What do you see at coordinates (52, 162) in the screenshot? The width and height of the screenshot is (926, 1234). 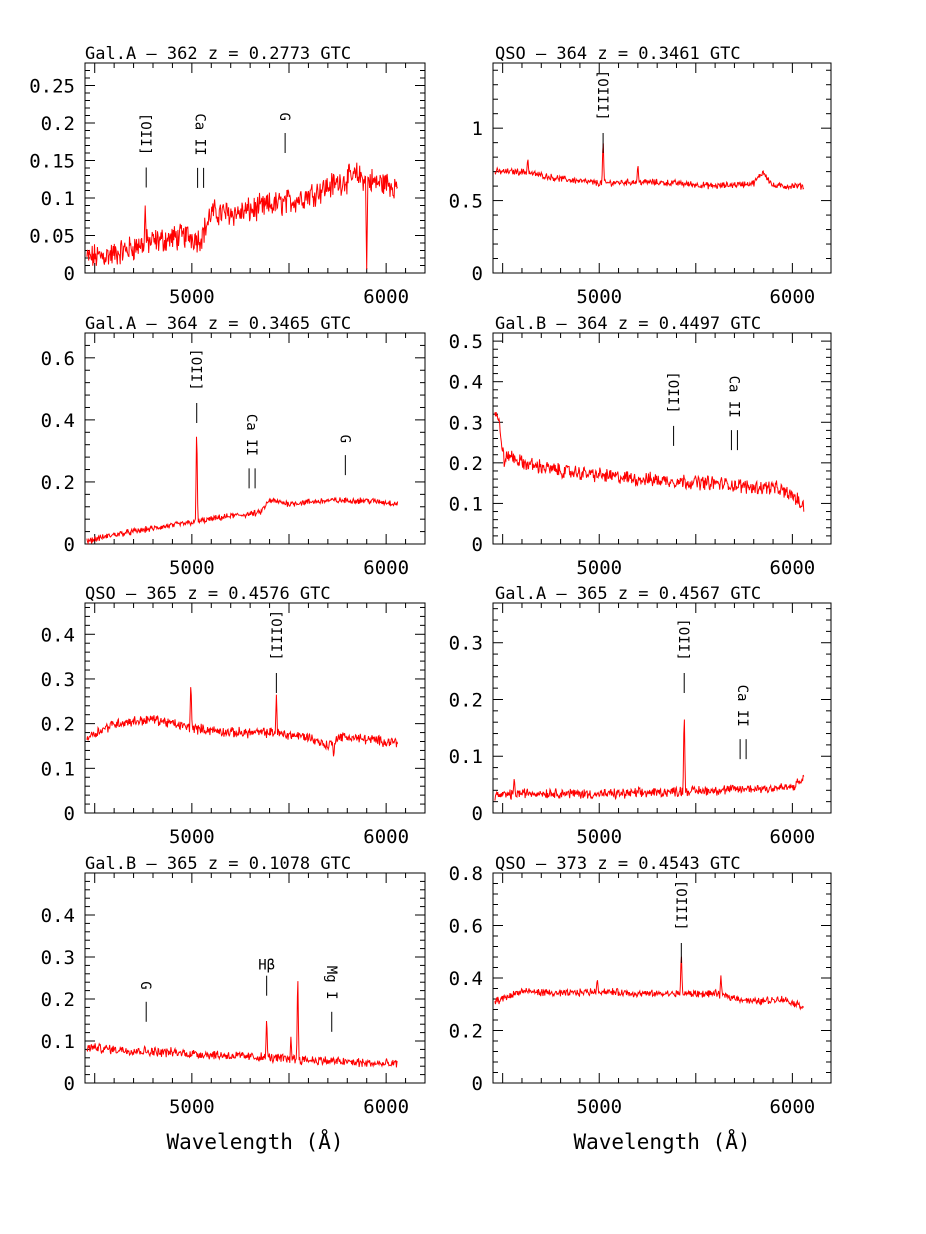 I see `y-tick-label: 0.15` at bounding box center [52, 162].